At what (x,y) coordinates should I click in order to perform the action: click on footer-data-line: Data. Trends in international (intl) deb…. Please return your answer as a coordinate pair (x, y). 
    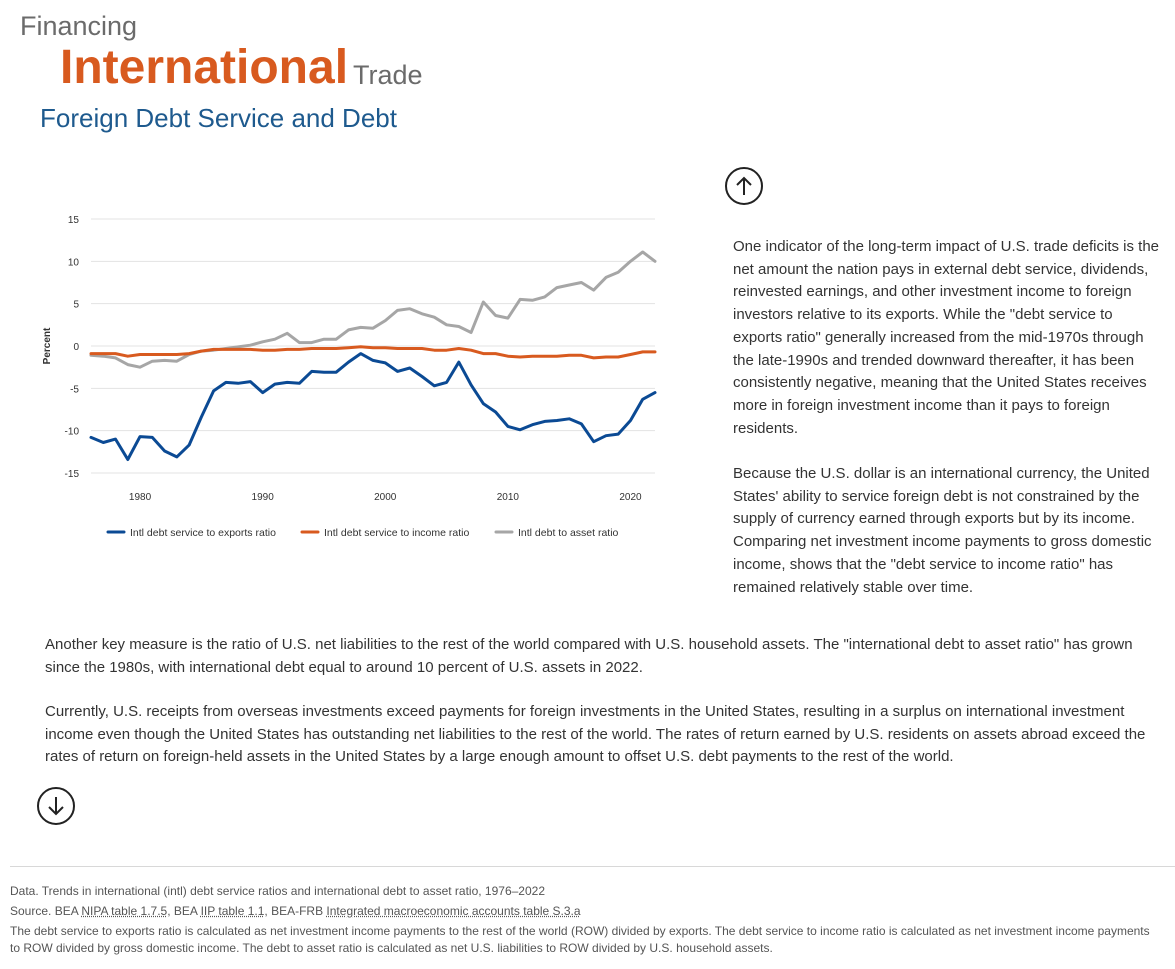
    Looking at the image, I should click on (277, 891).